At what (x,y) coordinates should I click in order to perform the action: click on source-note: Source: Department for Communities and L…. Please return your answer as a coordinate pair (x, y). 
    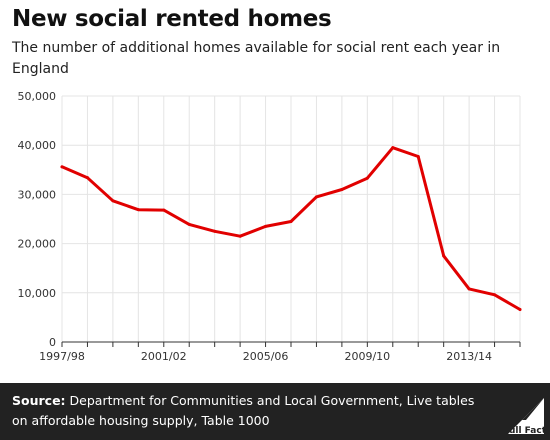
    Looking at the image, I should click on (247, 411).